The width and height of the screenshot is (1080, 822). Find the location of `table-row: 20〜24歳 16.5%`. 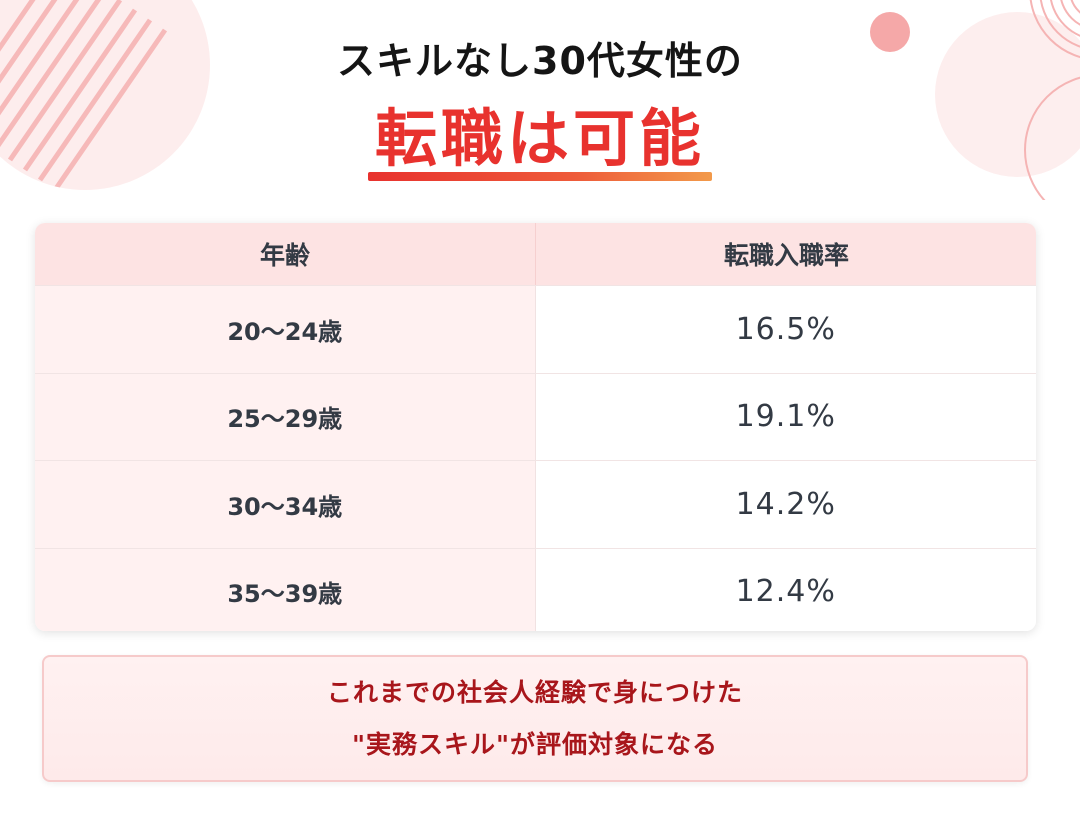

table-row: 20〜24歳 16.5% is located at coordinates (535, 329).